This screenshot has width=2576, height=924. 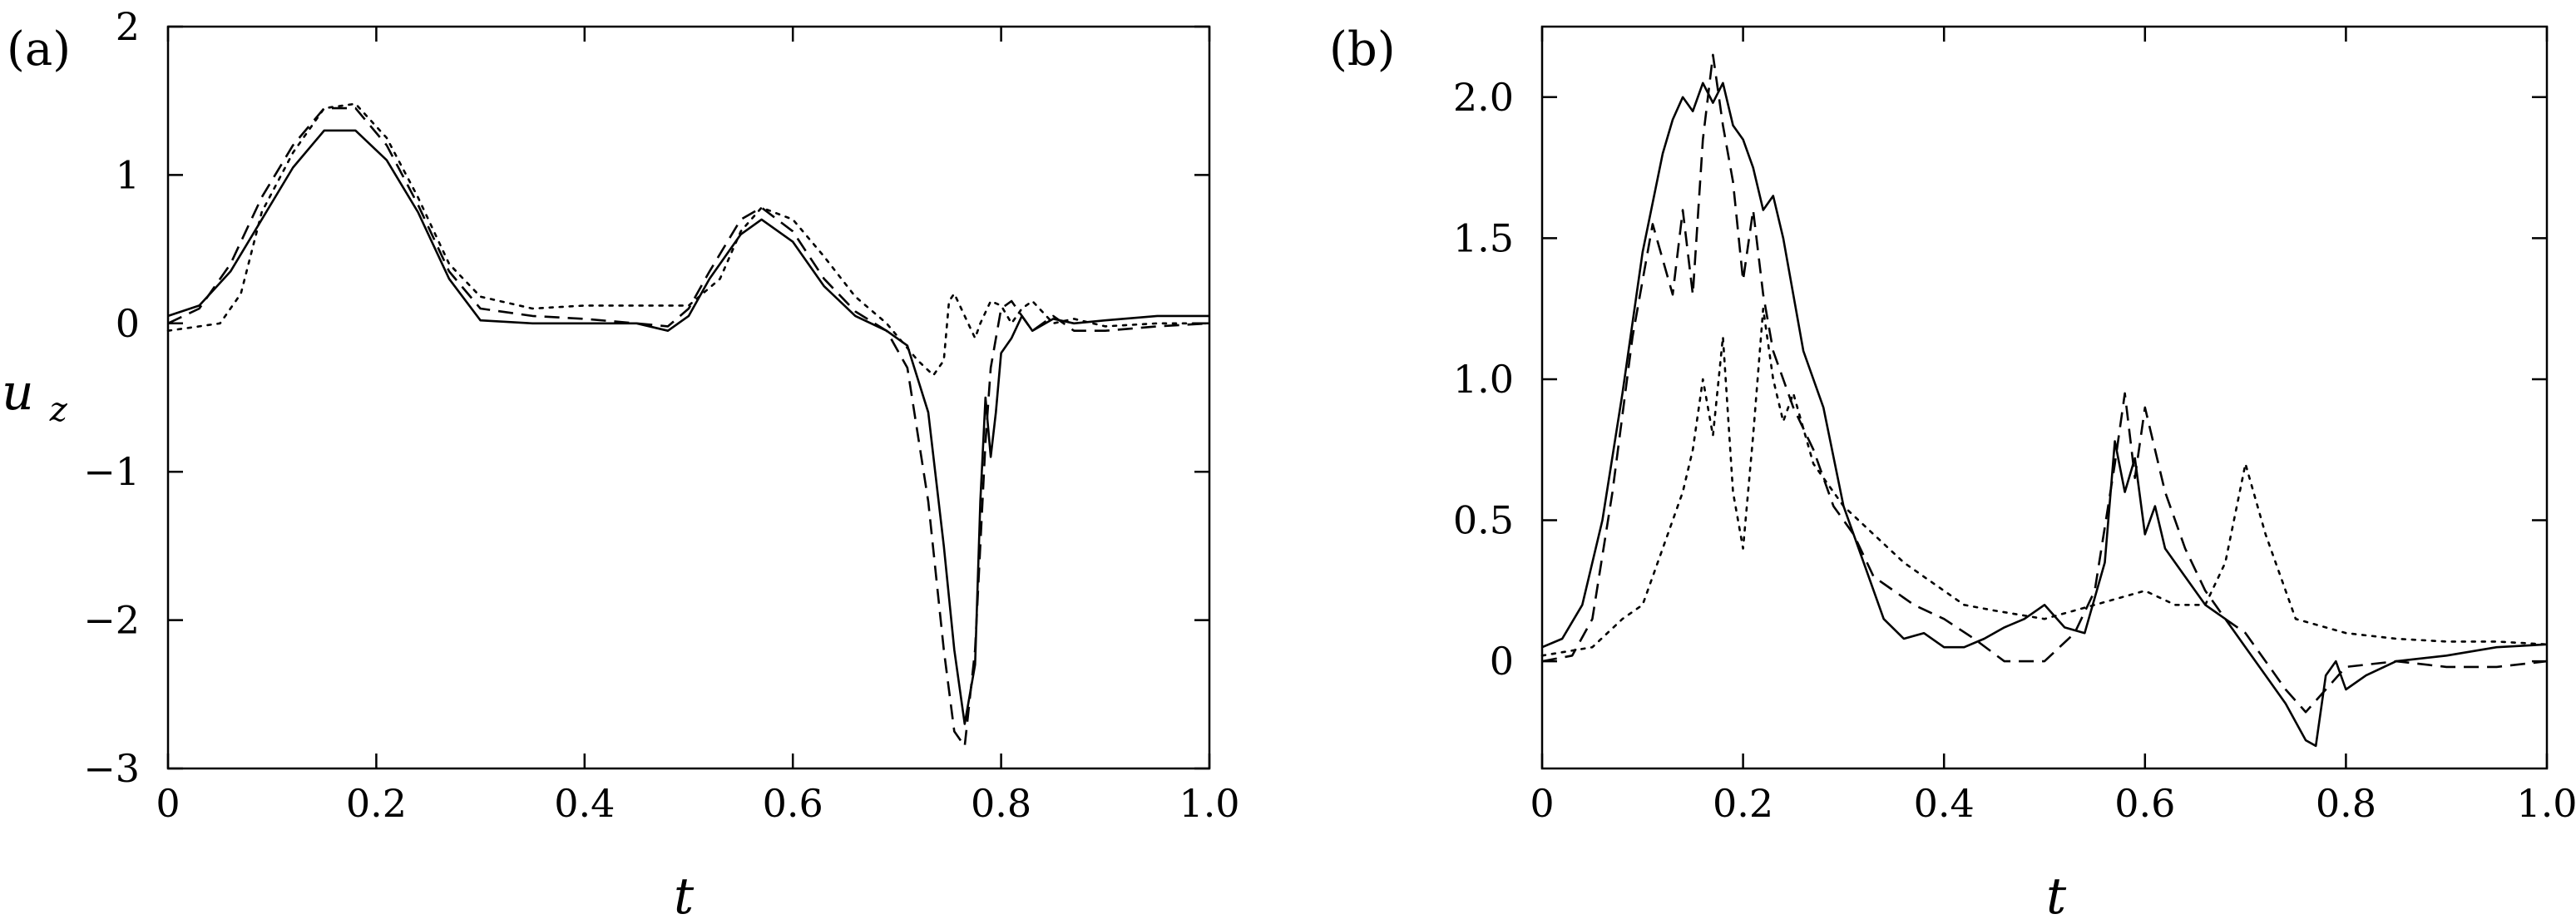 I want to click on y-tick-label: 1.0, so click(x=1483, y=379).